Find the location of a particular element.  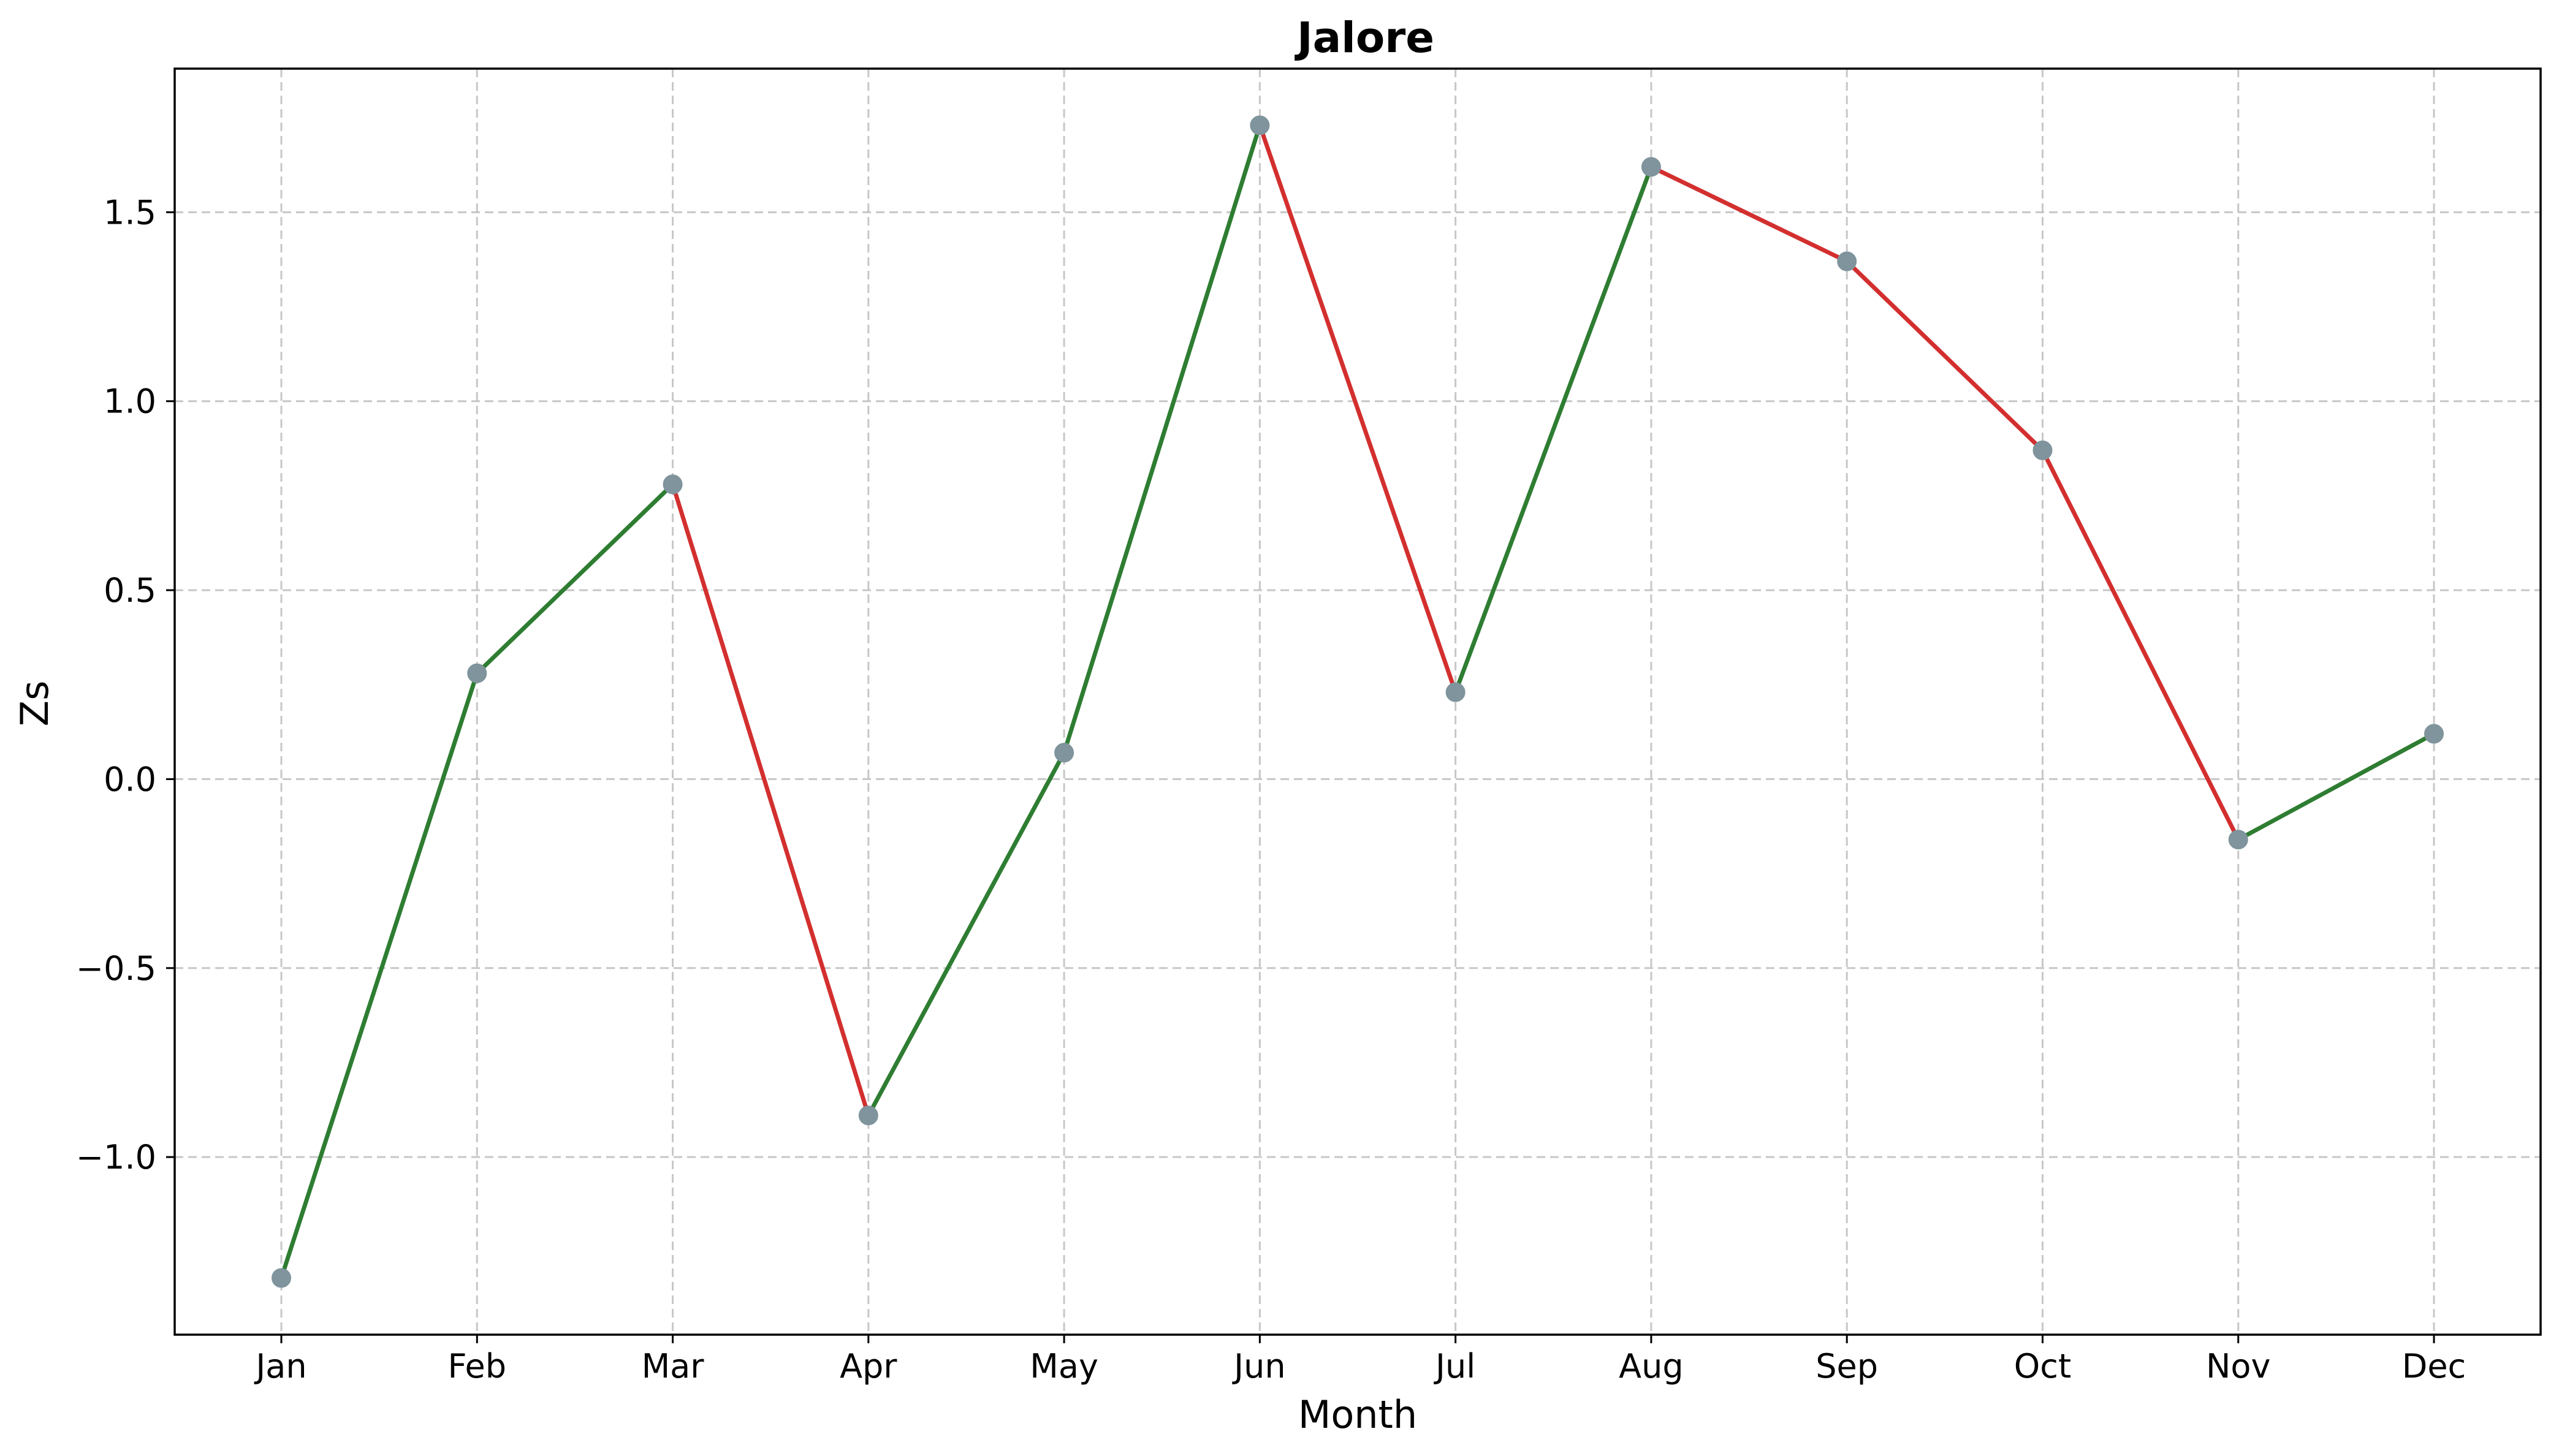

x-tick-label: Feb is located at coordinates (476, 1366).